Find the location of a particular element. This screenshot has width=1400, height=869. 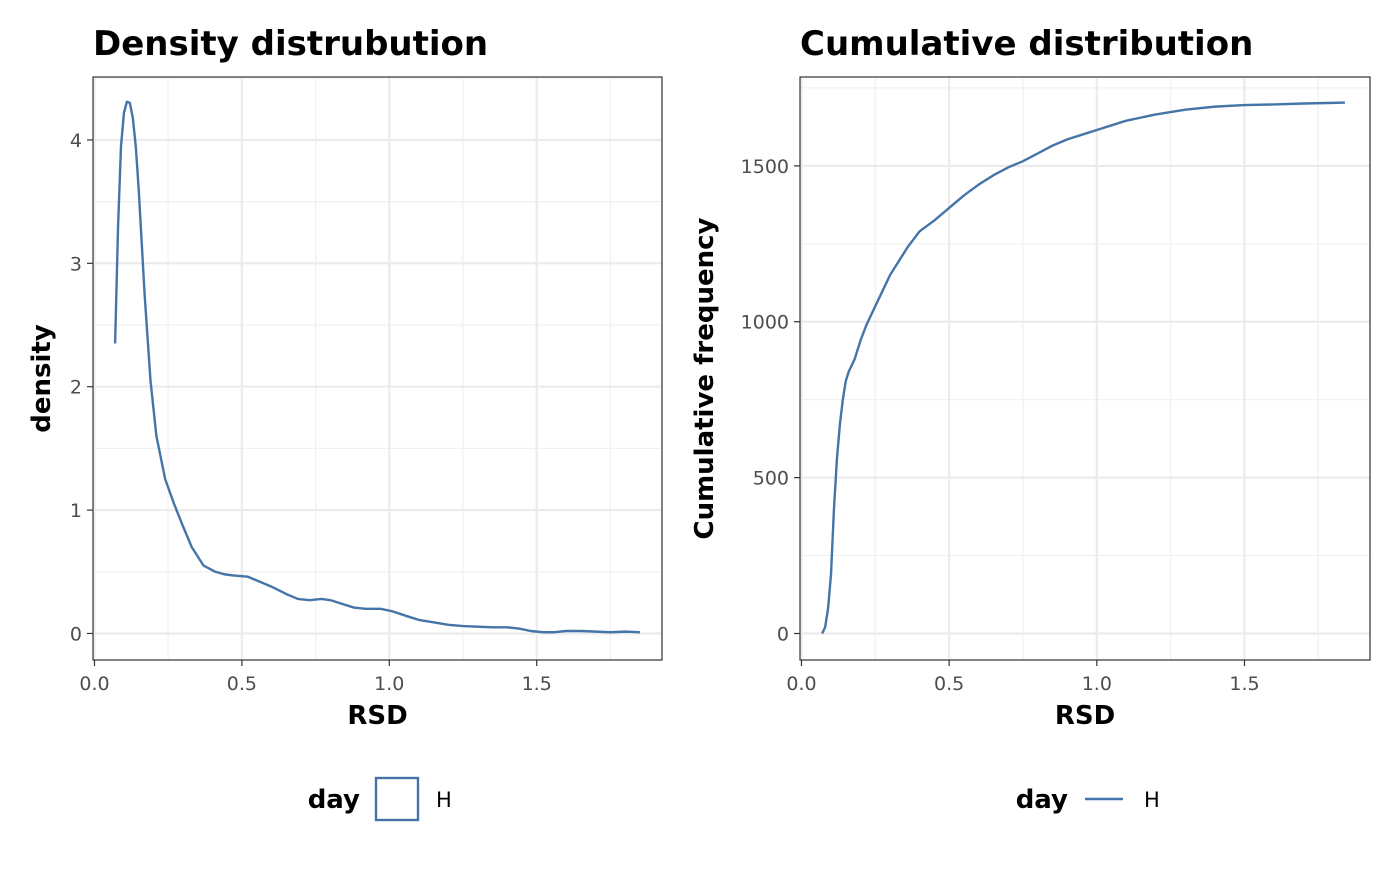

y-axis-title: Cumulative frequency is located at coordinates (705, 378).